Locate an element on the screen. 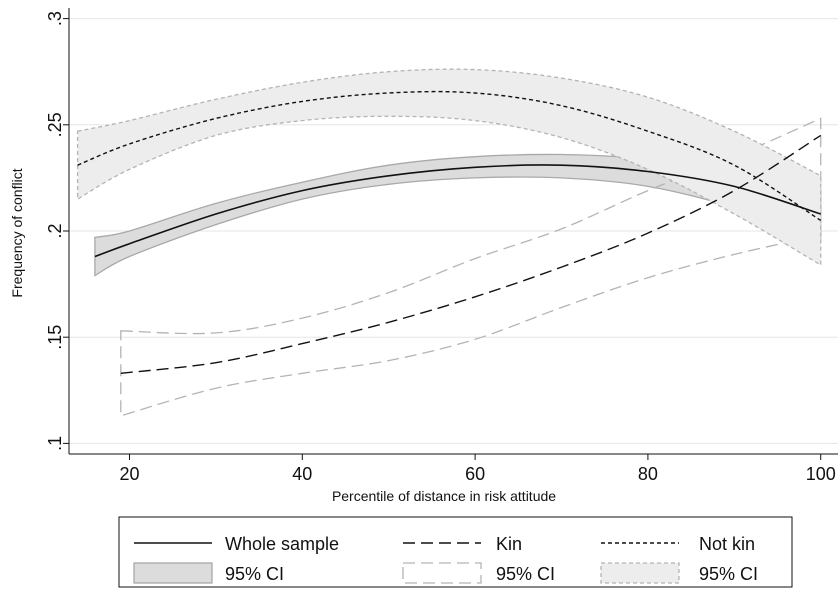 This screenshot has width=840, height=589. y-tick-label: .1 is located at coordinates (55, 443).